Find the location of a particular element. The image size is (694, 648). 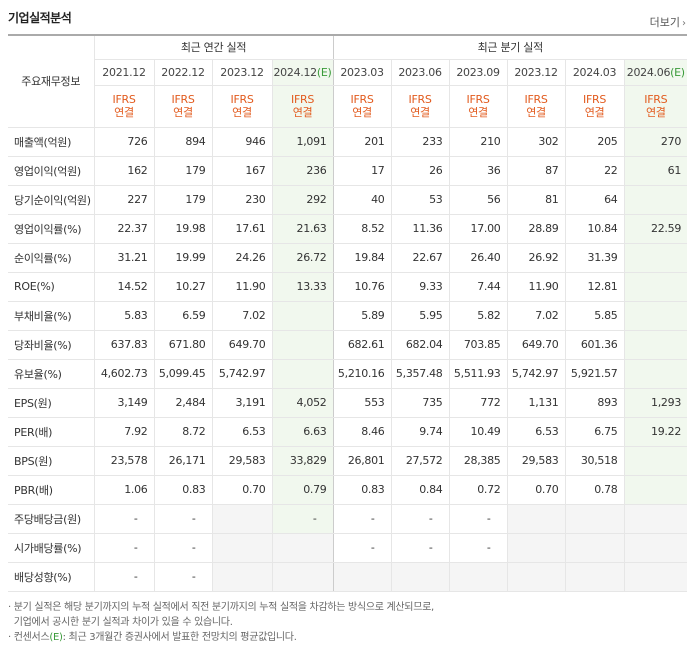

table-cell: 703.85 is located at coordinates (478, 345).